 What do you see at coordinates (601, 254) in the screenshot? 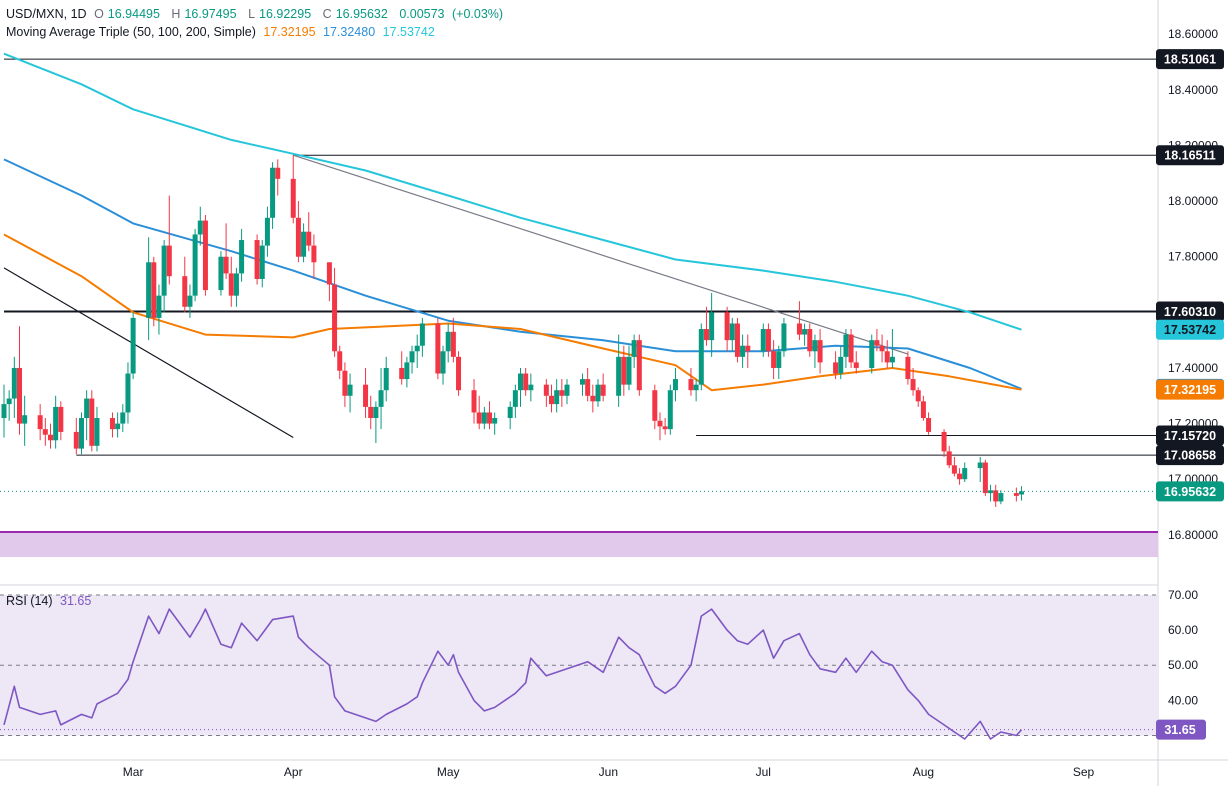
I see `trendline` at bounding box center [601, 254].